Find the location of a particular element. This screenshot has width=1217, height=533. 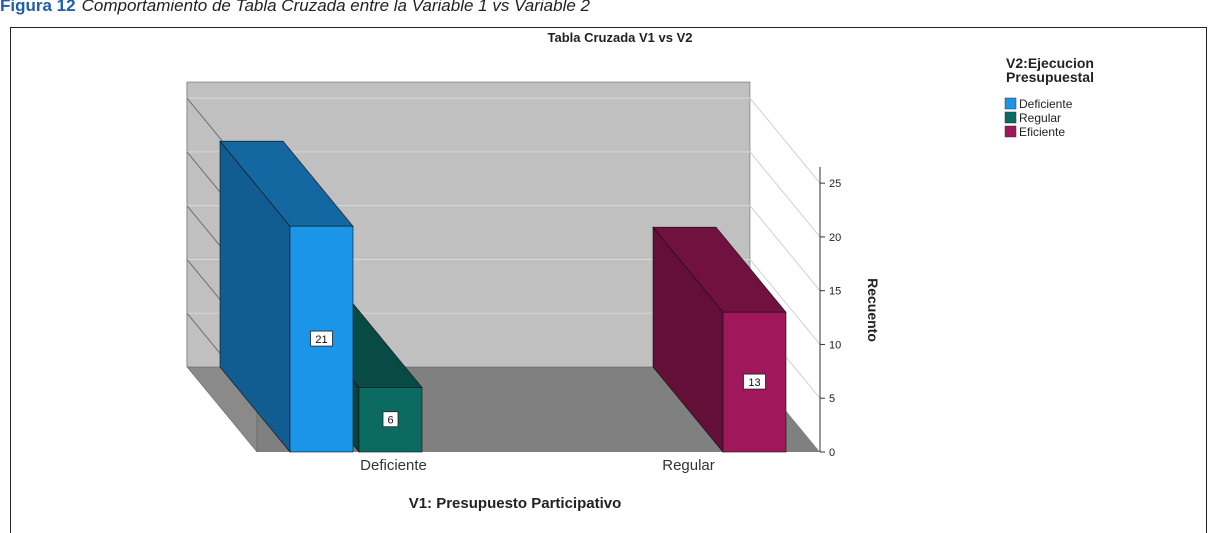

legend-label: Deficiente is located at coordinates (1046, 104).